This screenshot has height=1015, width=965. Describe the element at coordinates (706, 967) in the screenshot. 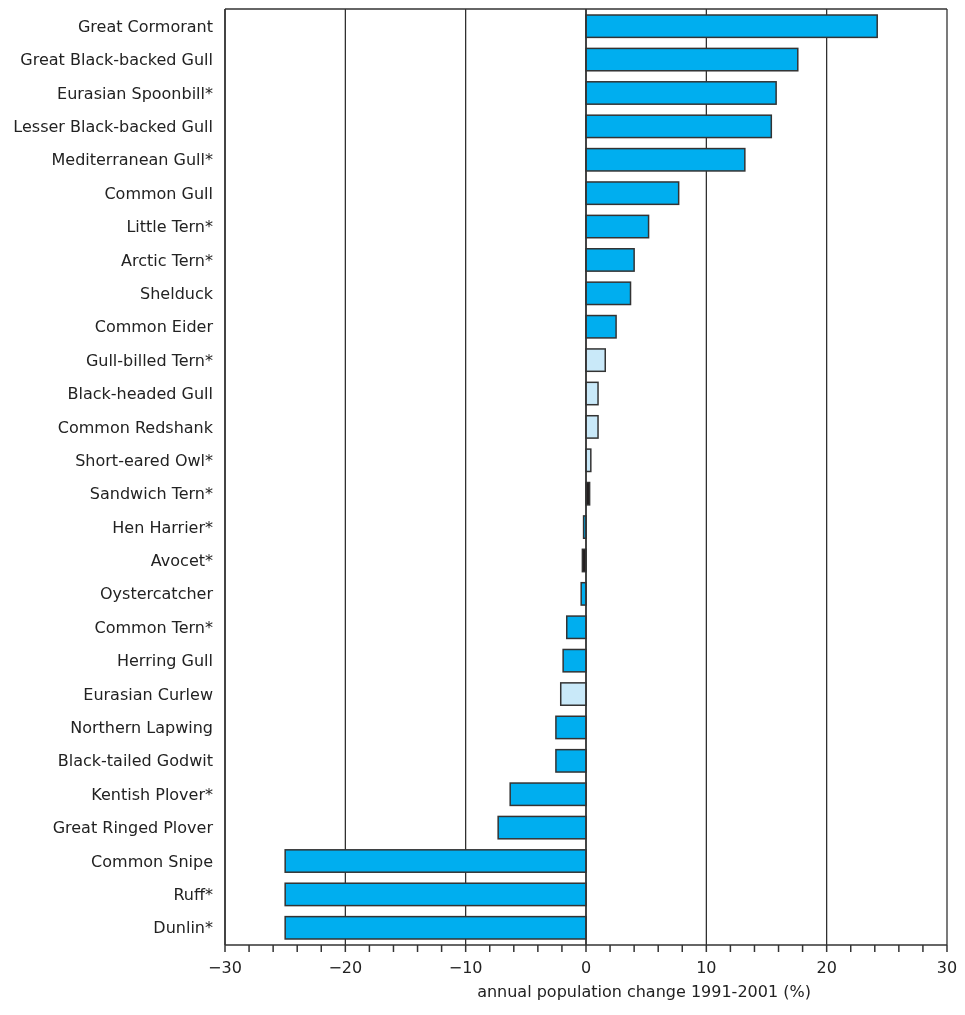

I see `x-tick-label: 10` at that location.